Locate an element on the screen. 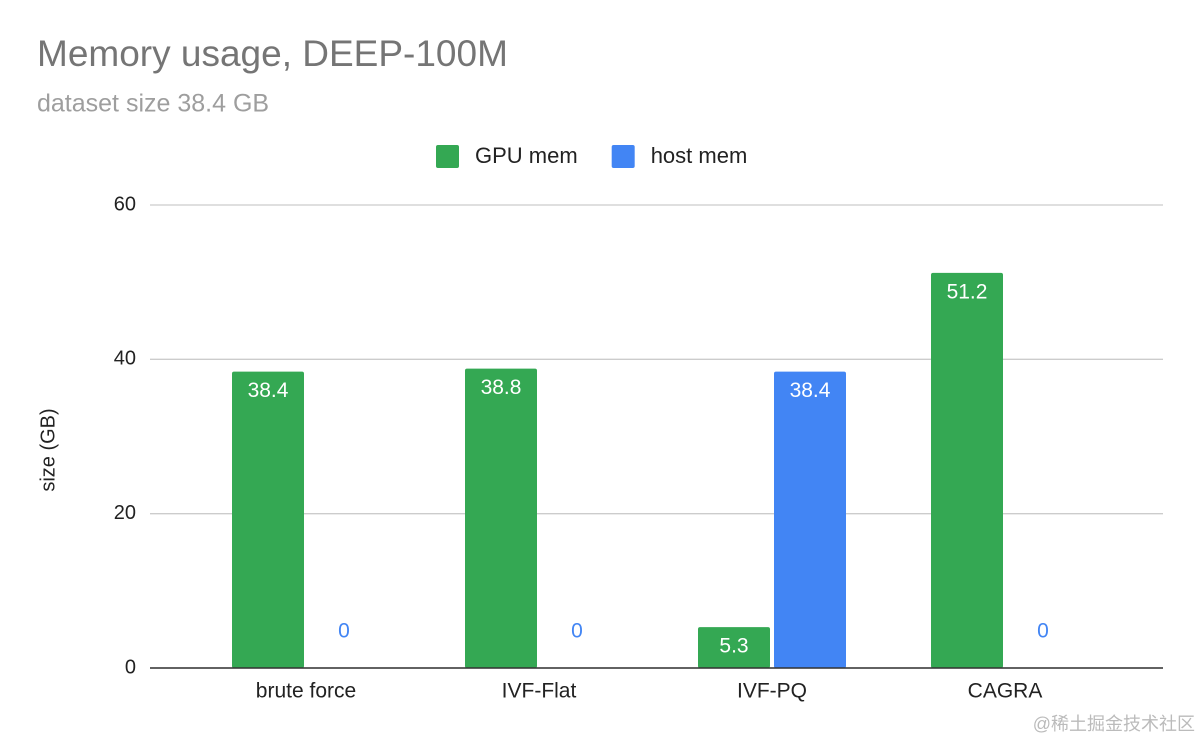 The height and width of the screenshot is (742, 1200). value-label: 5.3 is located at coordinates (733, 646).